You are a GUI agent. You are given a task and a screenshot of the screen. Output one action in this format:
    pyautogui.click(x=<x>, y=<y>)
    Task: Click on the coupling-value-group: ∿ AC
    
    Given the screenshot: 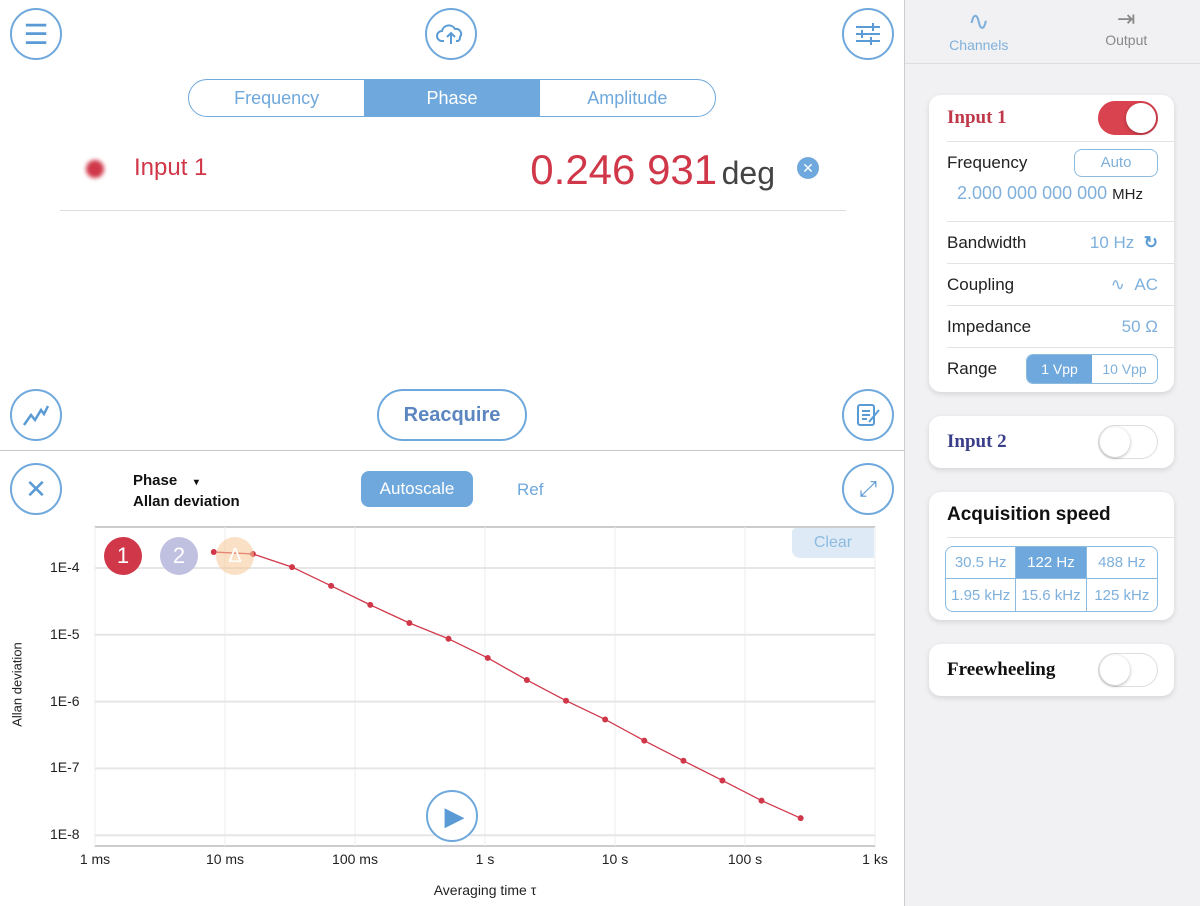 What is the action you would take?
    pyautogui.click(x=1134, y=285)
    